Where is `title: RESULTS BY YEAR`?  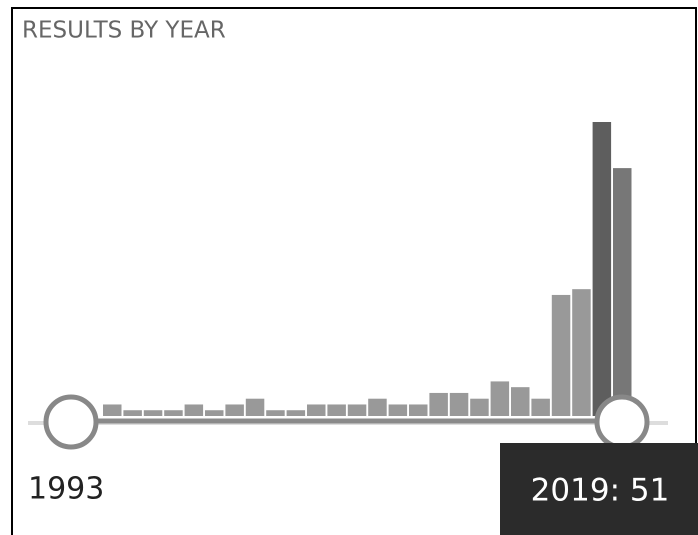 title: RESULTS BY YEAR is located at coordinates (124, 31).